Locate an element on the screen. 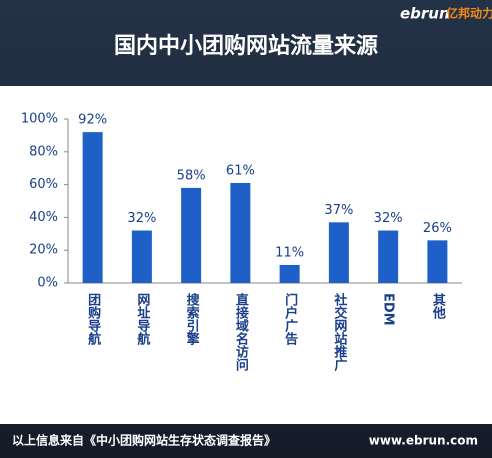 The height and width of the screenshot is (458, 492). logo-brand: ebrun is located at coordinates (425, 14).